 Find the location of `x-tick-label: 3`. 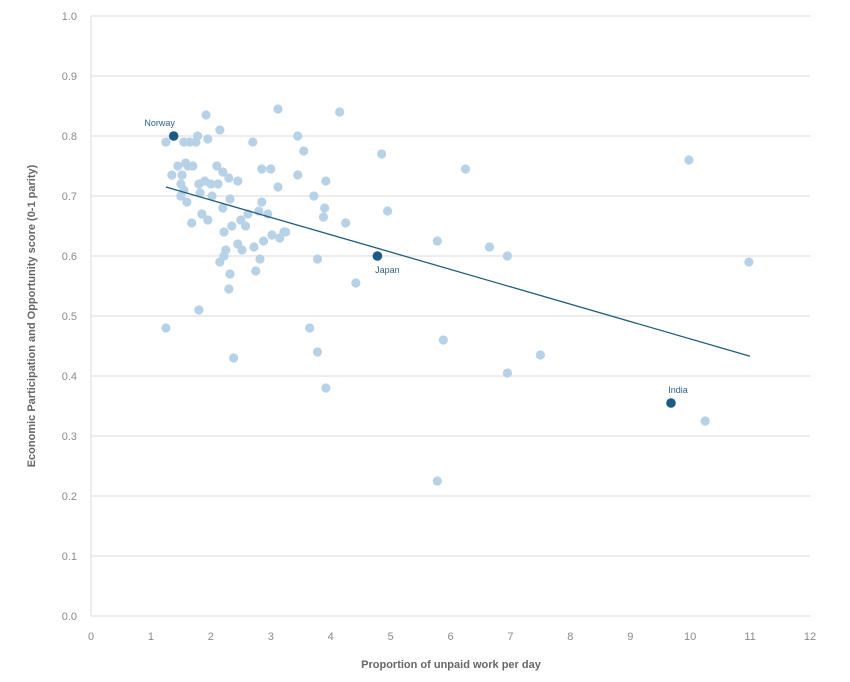

x-tick-label: 3 is located at coordinates (271, 637).